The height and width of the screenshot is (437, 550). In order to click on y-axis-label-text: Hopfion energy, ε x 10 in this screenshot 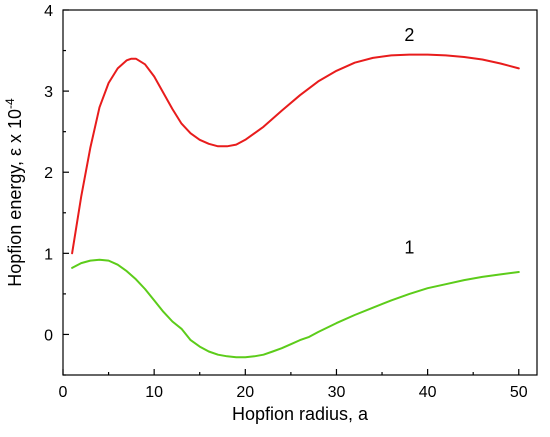, I will do `click(15, 198)`.